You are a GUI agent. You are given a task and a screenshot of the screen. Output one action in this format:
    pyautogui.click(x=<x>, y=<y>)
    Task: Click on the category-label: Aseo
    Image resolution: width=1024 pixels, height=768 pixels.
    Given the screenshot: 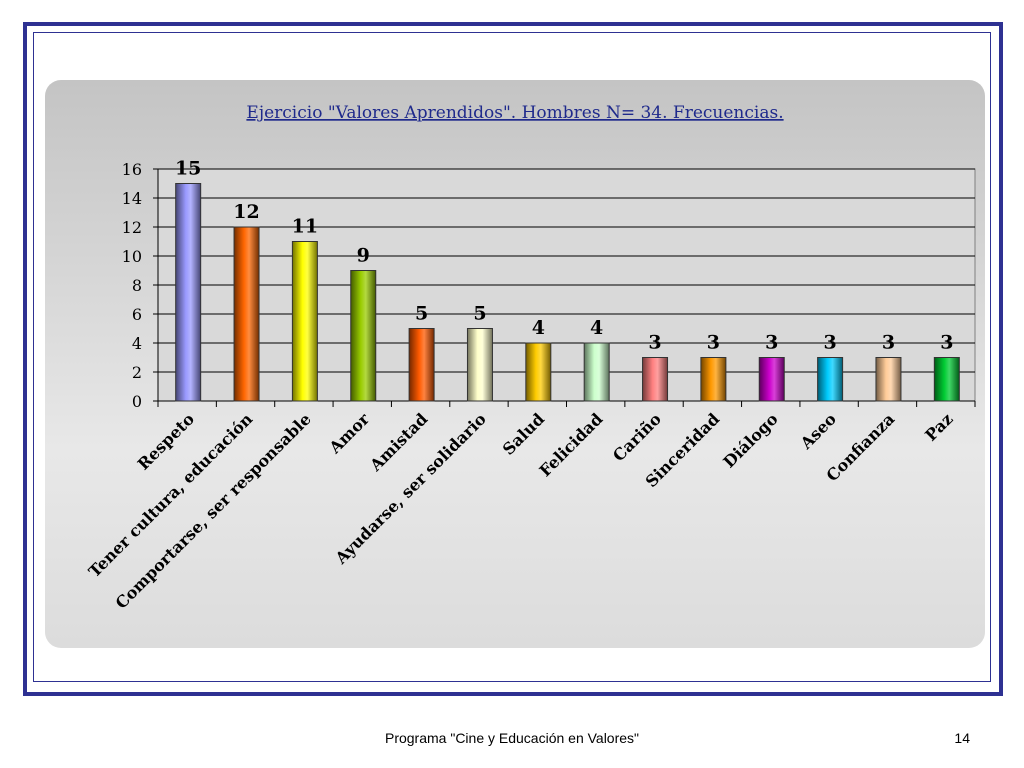 What is the action you would take?
    pyautogui.click(x=818, y=431)
    